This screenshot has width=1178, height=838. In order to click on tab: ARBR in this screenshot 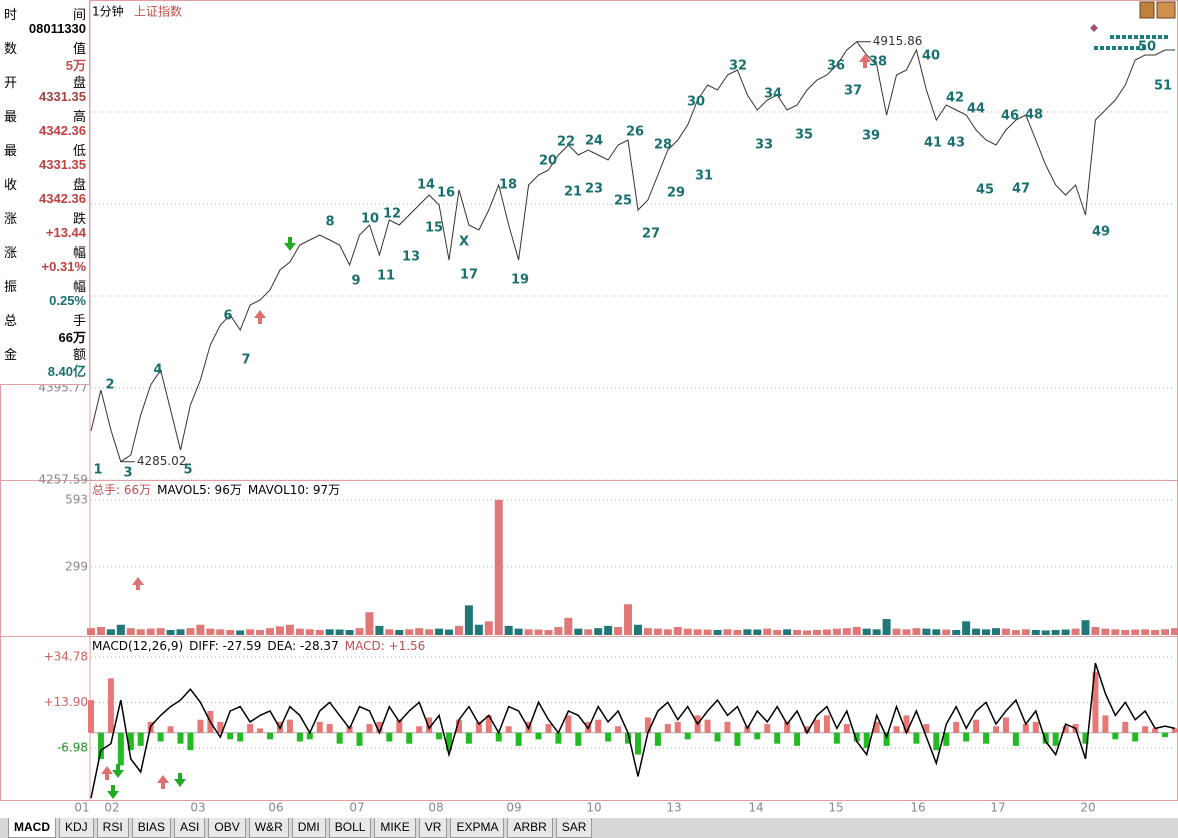, I will do `click(530, 828)`.